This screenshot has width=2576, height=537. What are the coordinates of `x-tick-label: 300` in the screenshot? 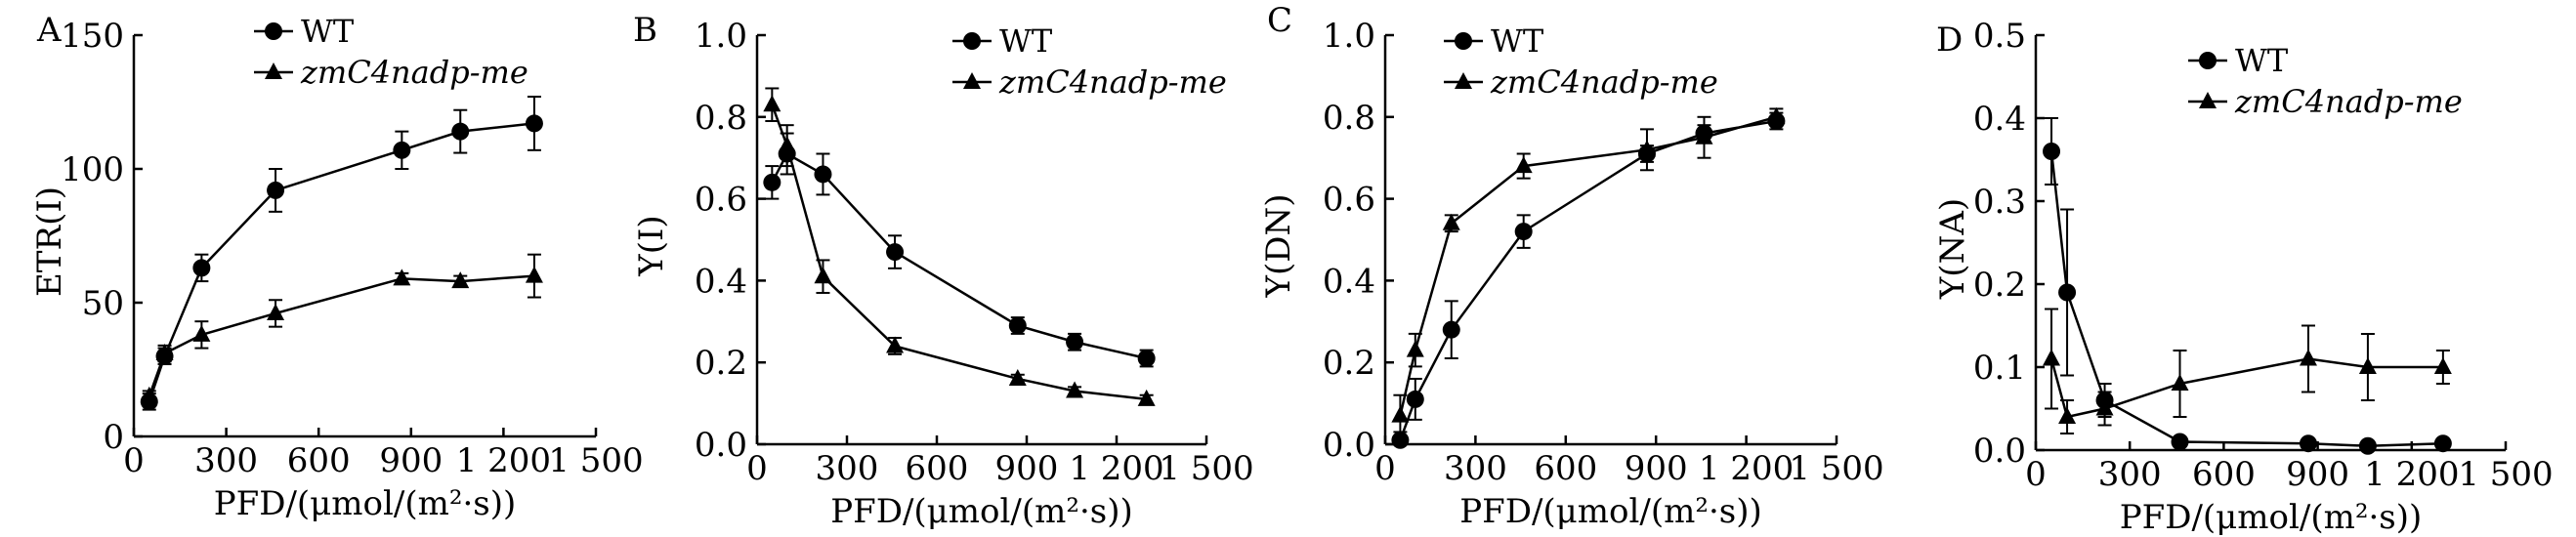 It's located at (226, 460).